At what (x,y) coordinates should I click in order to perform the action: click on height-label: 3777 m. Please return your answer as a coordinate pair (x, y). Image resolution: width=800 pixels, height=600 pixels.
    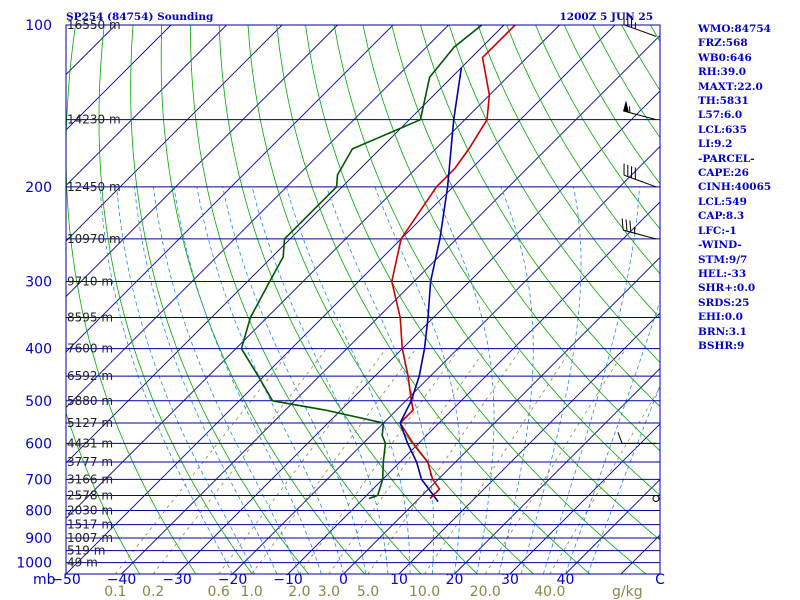
    Looking at the image, I should click on (90, 462).